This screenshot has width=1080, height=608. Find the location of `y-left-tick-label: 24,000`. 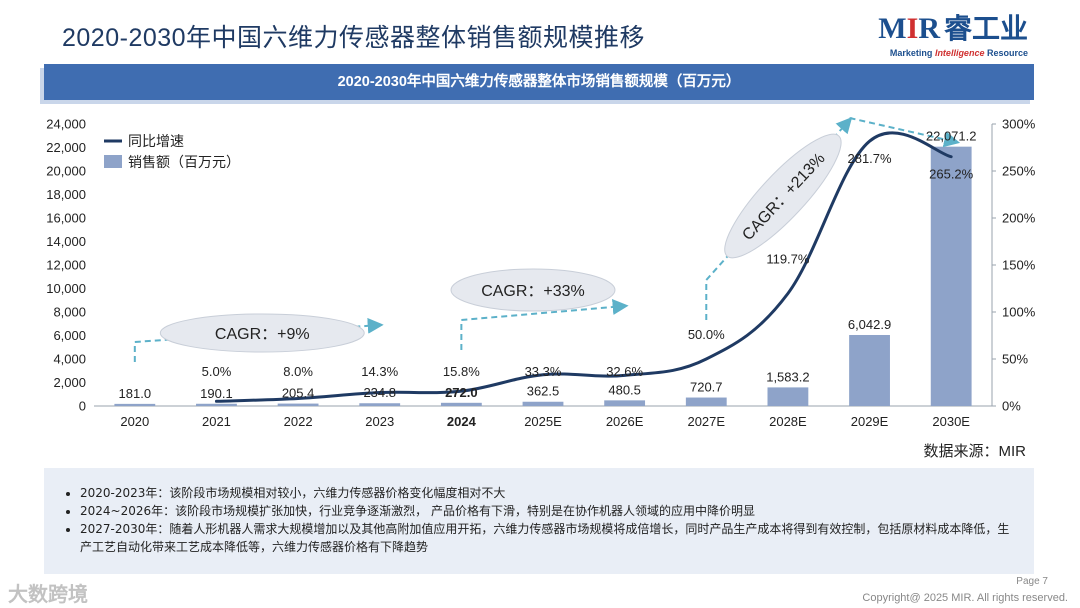

y-left-tick-label: 24,000 is located at coordinates (66, 124).